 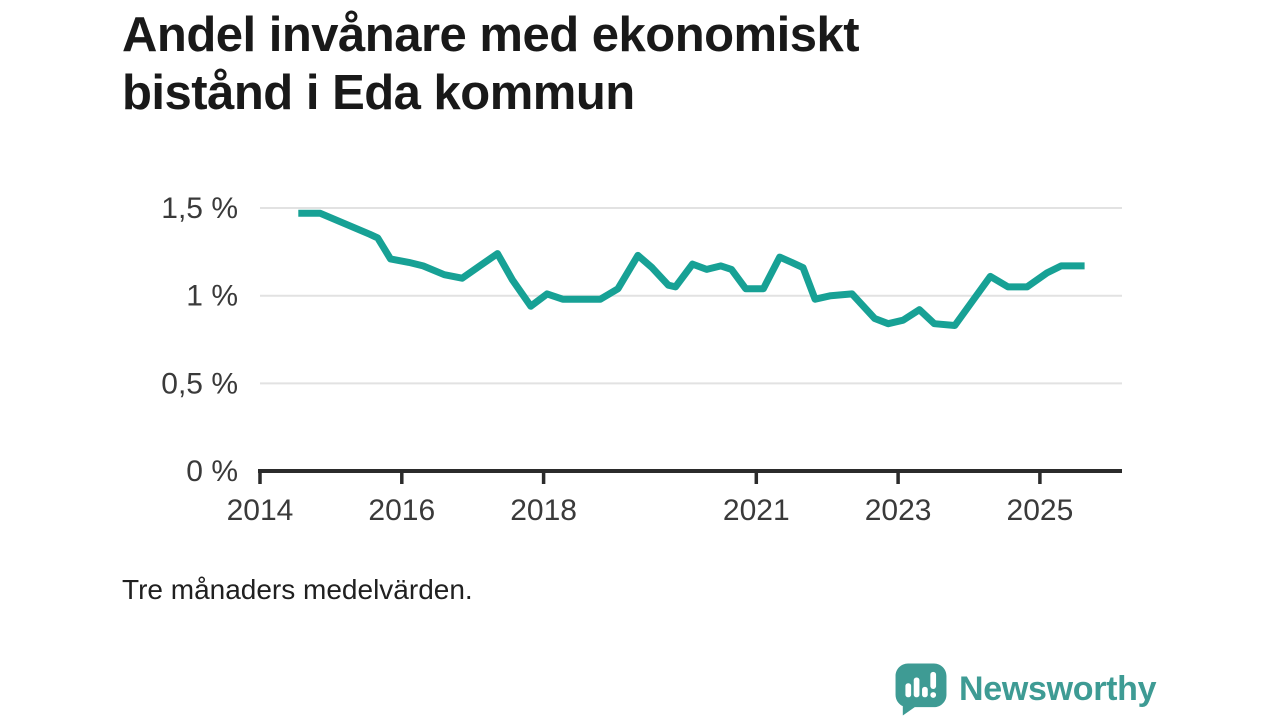 What do you see at coordinates (199, 383) in the screenshot?
I see `y-axis-tick-label: 0,5 %` at bounding box center [199, 383].